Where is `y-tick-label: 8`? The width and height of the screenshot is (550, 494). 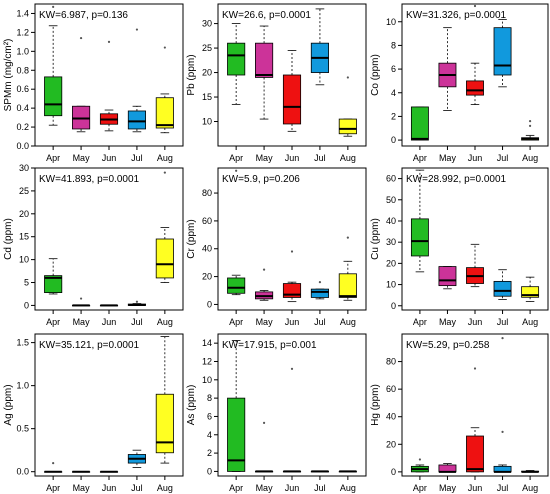 y-tick-label: 8 is located at coordinates (393, 45).